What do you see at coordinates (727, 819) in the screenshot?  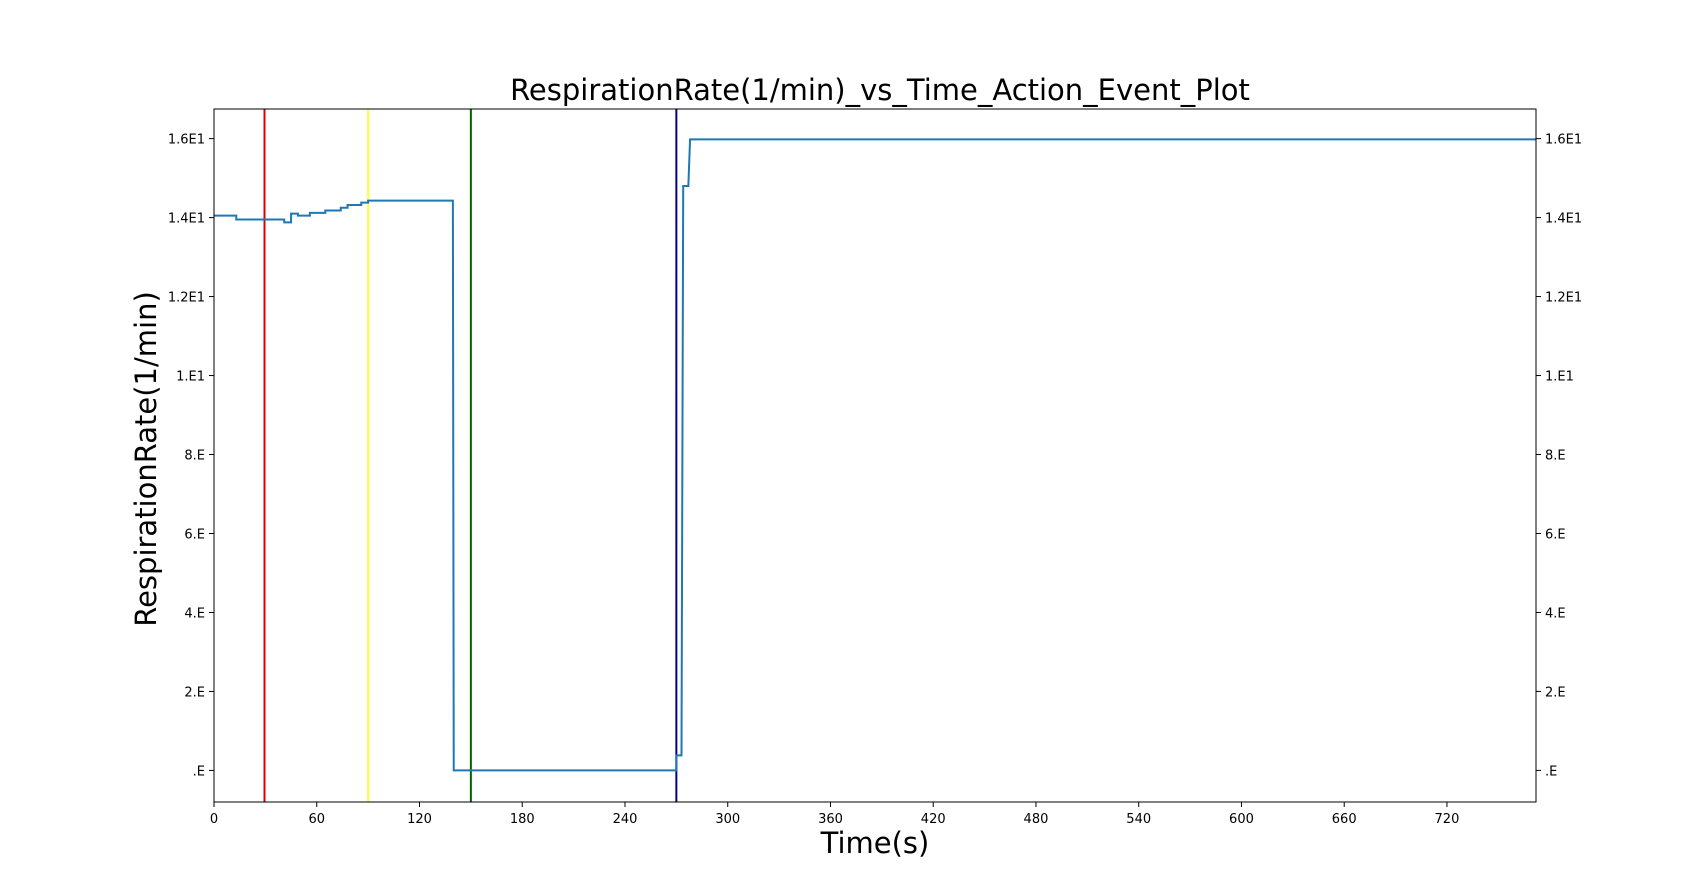 I see `x-tick-label-300: 300` at bounding box center [727, 819].